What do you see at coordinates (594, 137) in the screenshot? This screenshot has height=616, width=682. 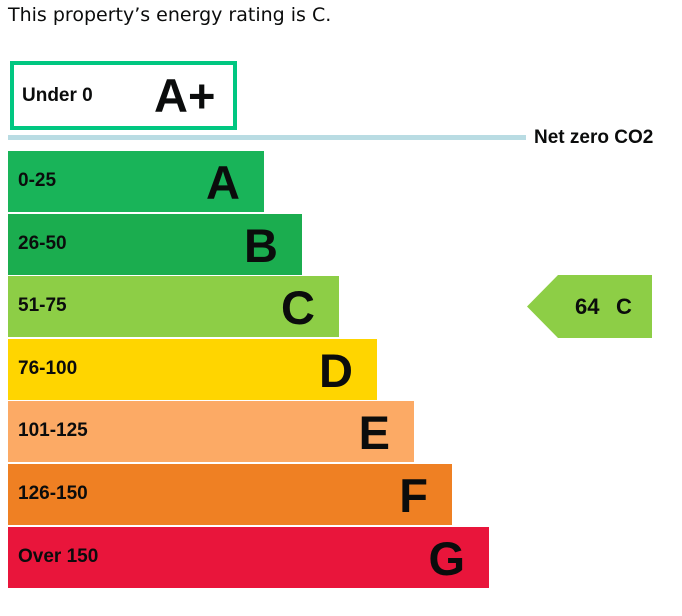 I see `net-zero-label: Net zero CO2` at bounding box center [594, 137].